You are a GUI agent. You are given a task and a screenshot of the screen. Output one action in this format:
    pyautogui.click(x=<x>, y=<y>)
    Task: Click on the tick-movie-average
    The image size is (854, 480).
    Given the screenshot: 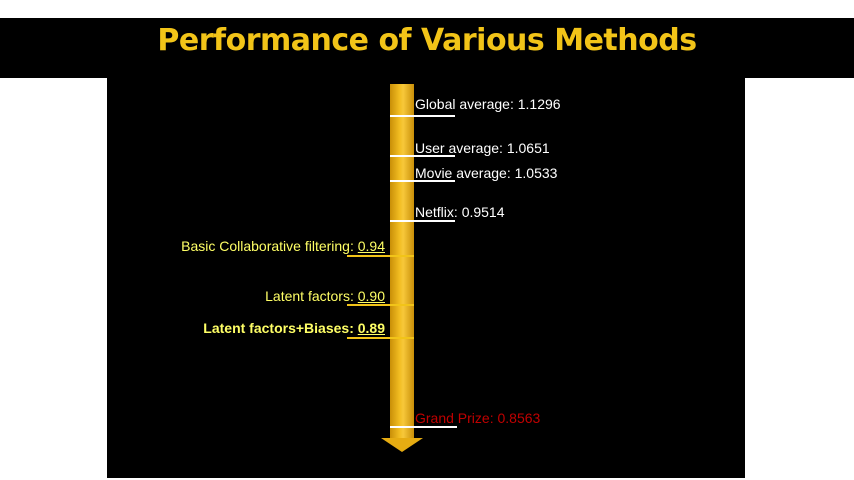 What is the action you would take?
    pyautogui.click(x=422, y=181)
    